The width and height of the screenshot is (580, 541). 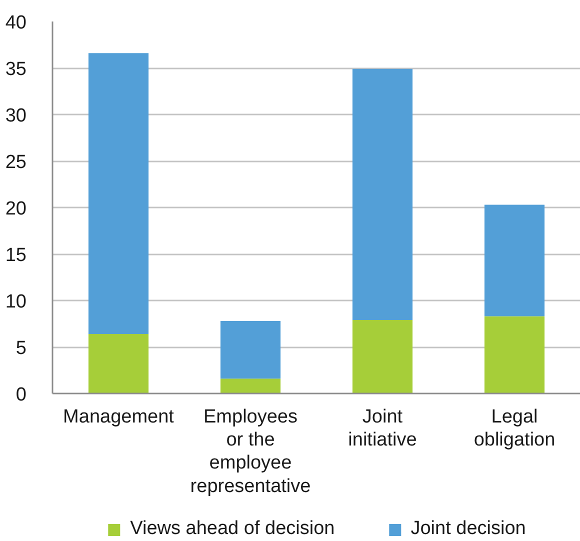 I want to click on legend-label: Joint decision, so click(x=468, y=529).